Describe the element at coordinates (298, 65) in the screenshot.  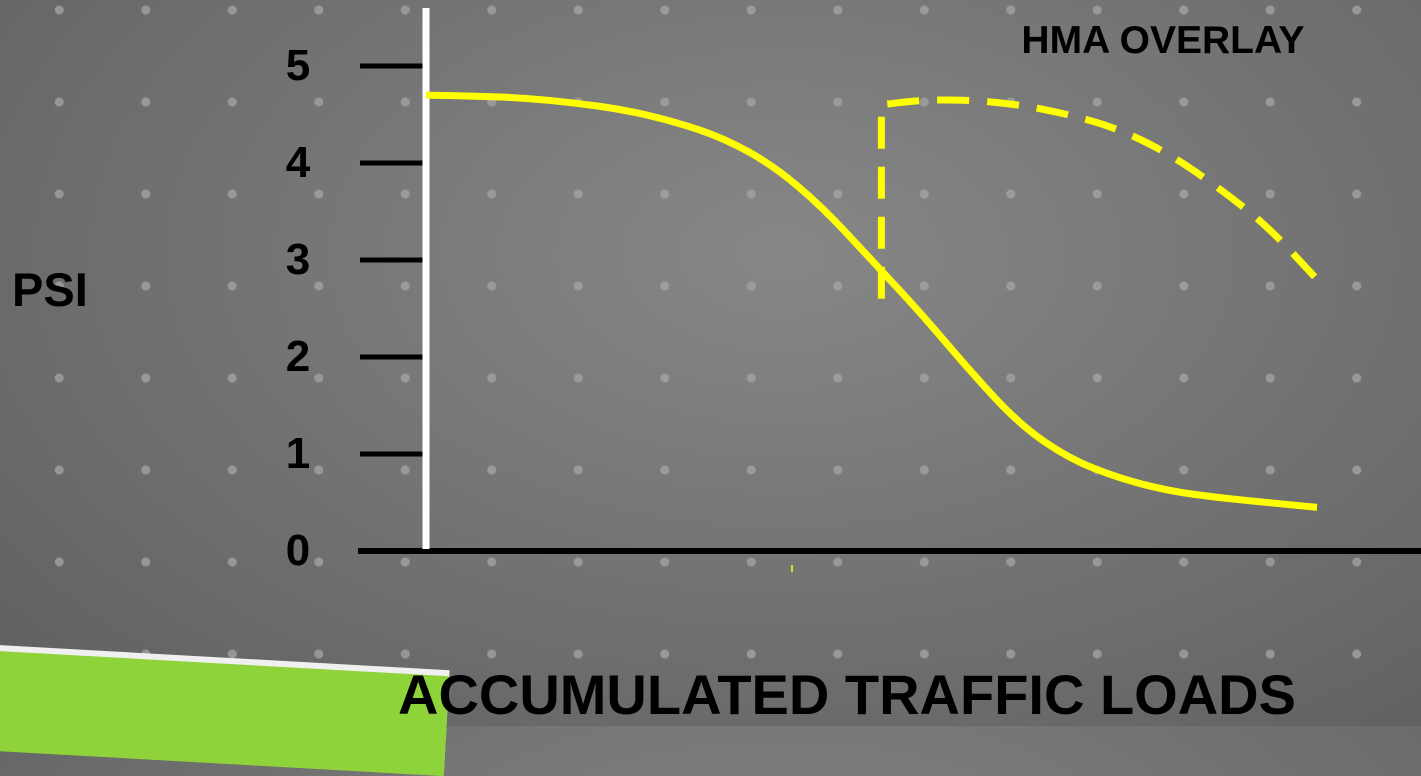
I see `y-tick-label-5: 5` at that location.